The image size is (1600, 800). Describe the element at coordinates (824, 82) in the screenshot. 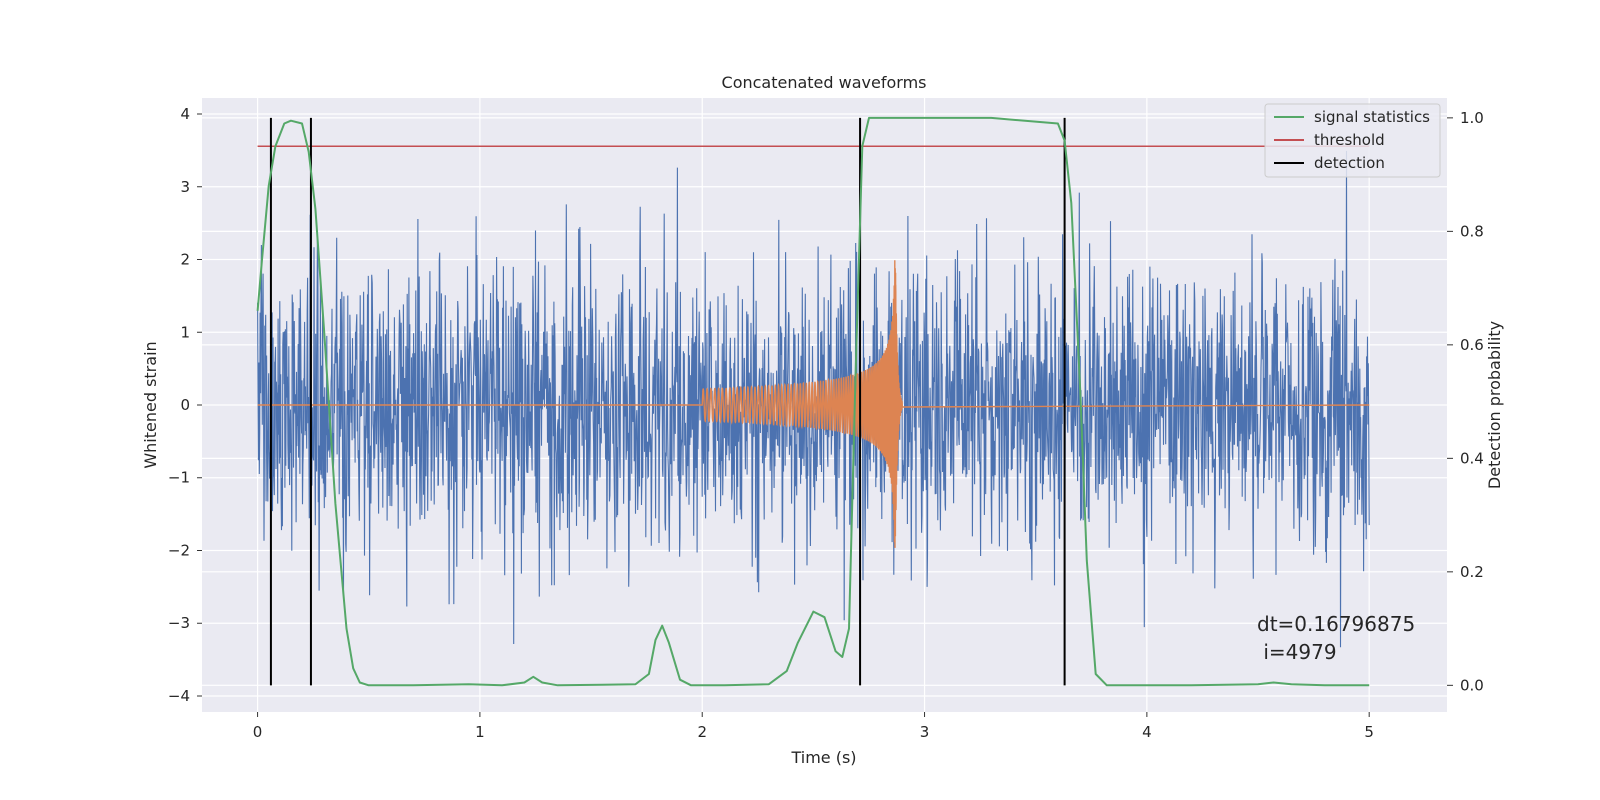

I see `chart-title: Concatenated waveforms` at that location.